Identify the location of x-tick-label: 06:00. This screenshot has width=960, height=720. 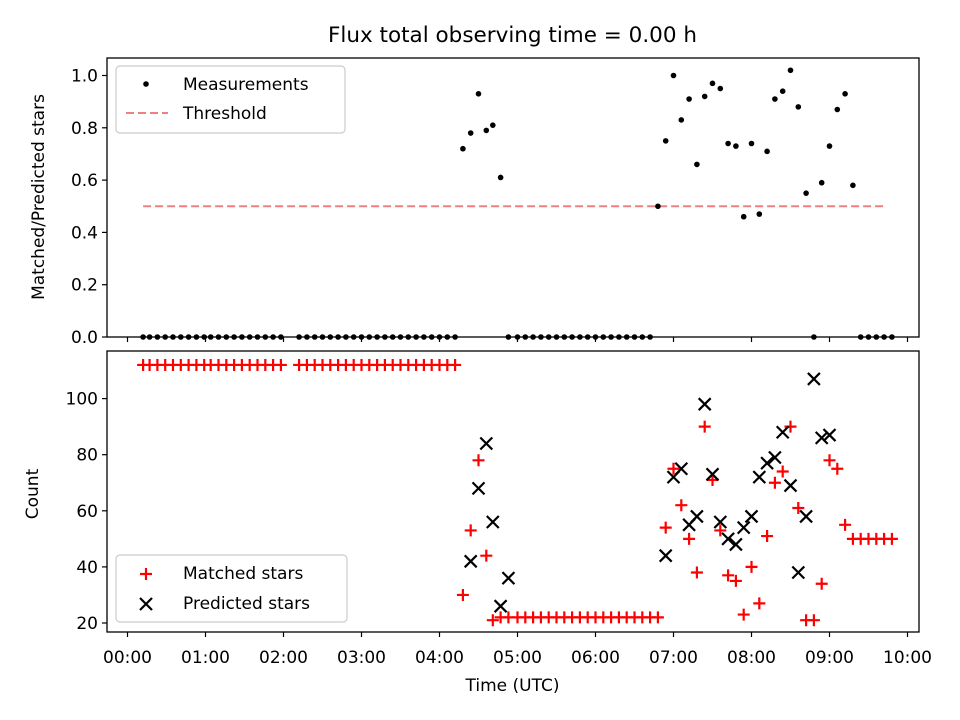
(595, 658).